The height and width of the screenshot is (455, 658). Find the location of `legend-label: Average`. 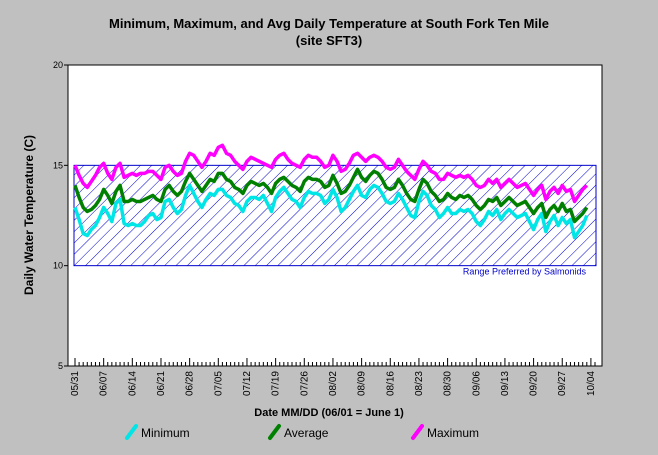

legend-label: Average is located at coordinates (306, 433).